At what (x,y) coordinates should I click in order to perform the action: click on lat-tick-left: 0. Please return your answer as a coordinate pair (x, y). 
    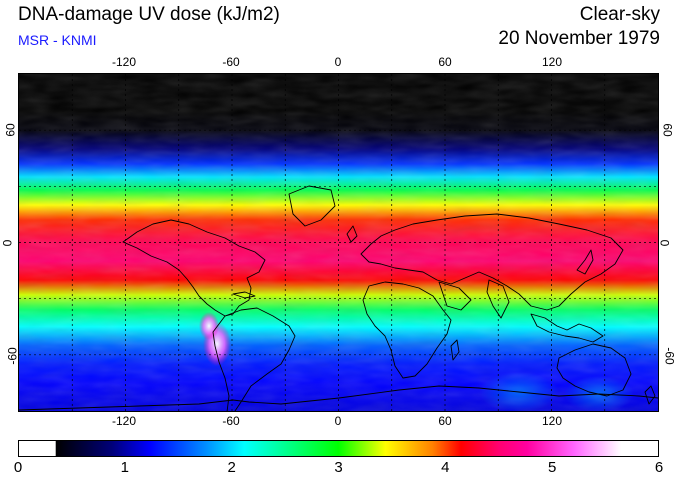
    Looking at the image, I should click on (7, 243).